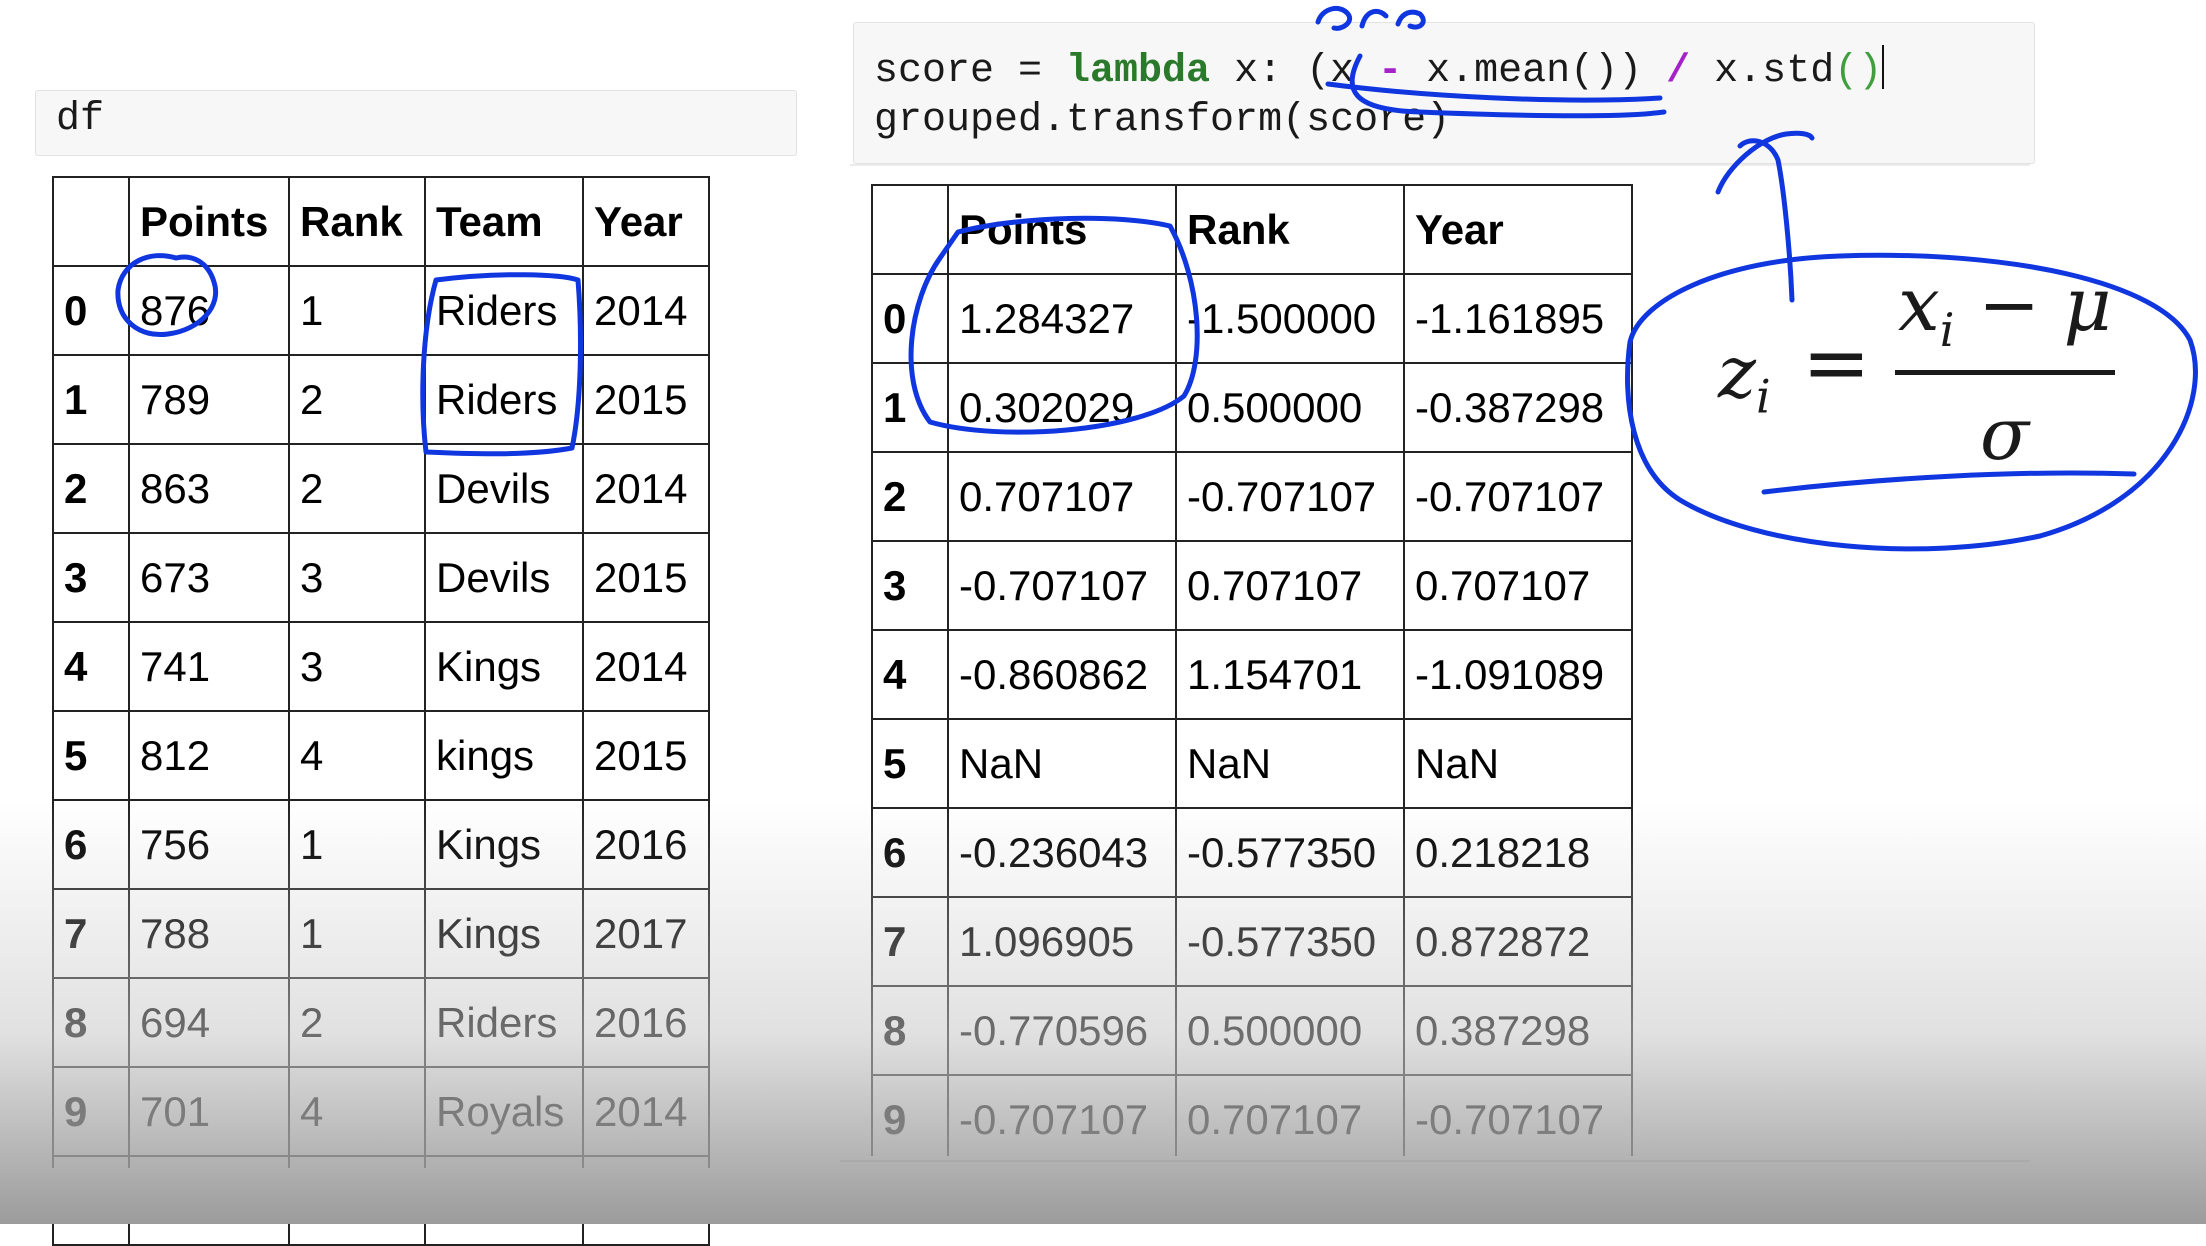 This screenshot has width=2206, height=1246. What do you see at coordinates (646, 221) in the screenshot?
I see `header-year: Year` at bounding box center [646, 221].